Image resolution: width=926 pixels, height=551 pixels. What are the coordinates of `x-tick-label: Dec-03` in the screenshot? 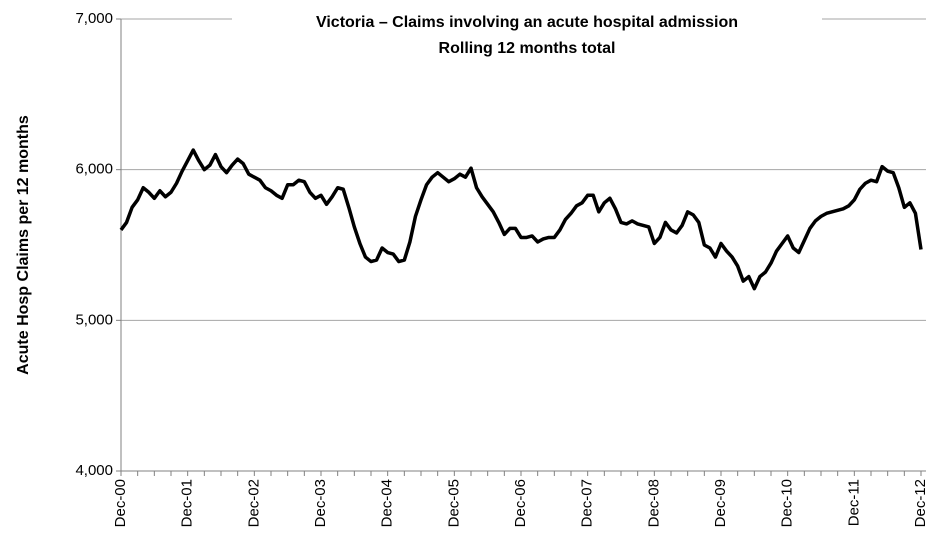 It's located at (320, 503).